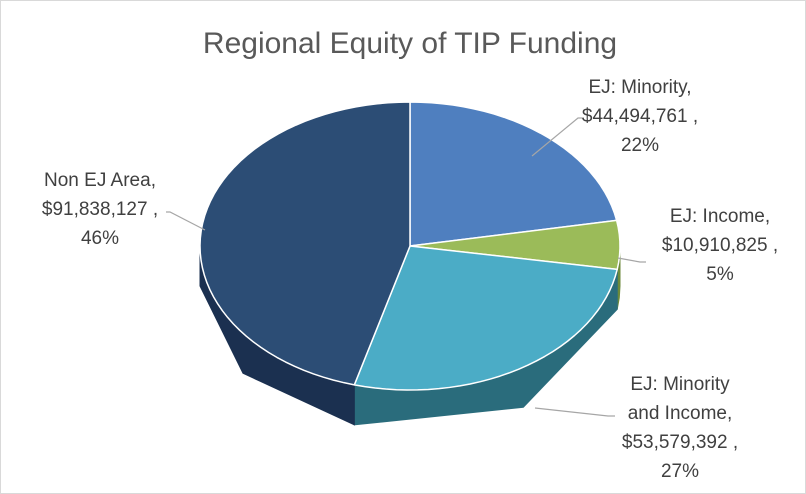 The image size is (806, 494). I want to click on category-label: and Income, so click(677, 413).